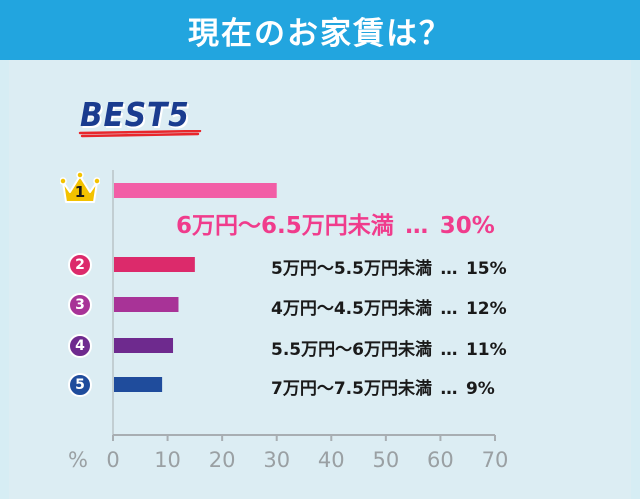 This screenshot has height=499, width=640. I want to click on best5-badge: BEST5, so click(135, 114).